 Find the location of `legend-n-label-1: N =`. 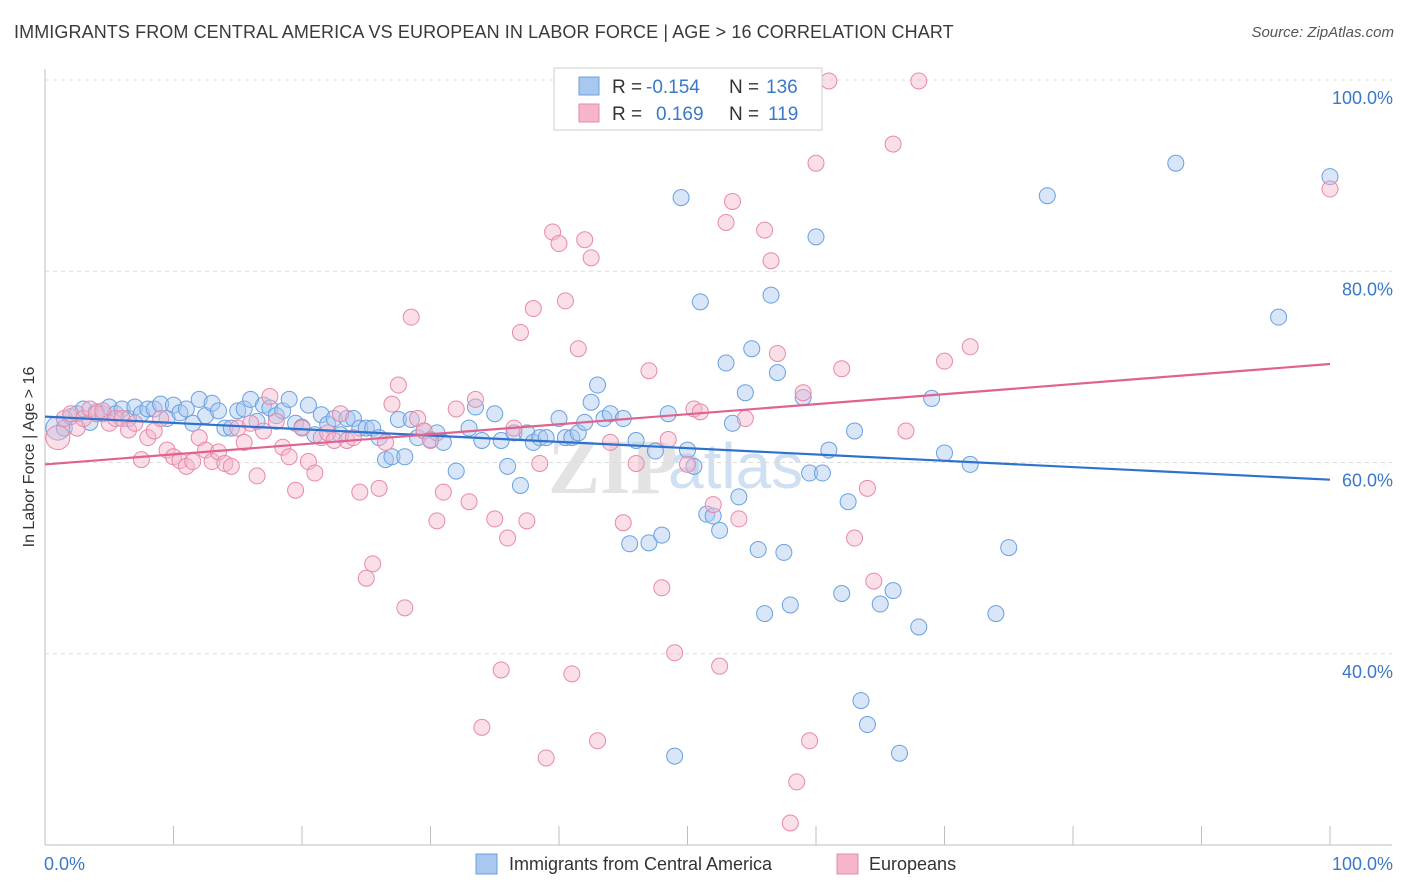

legend-n-label-1: N = is located at coordinates (744, 87).